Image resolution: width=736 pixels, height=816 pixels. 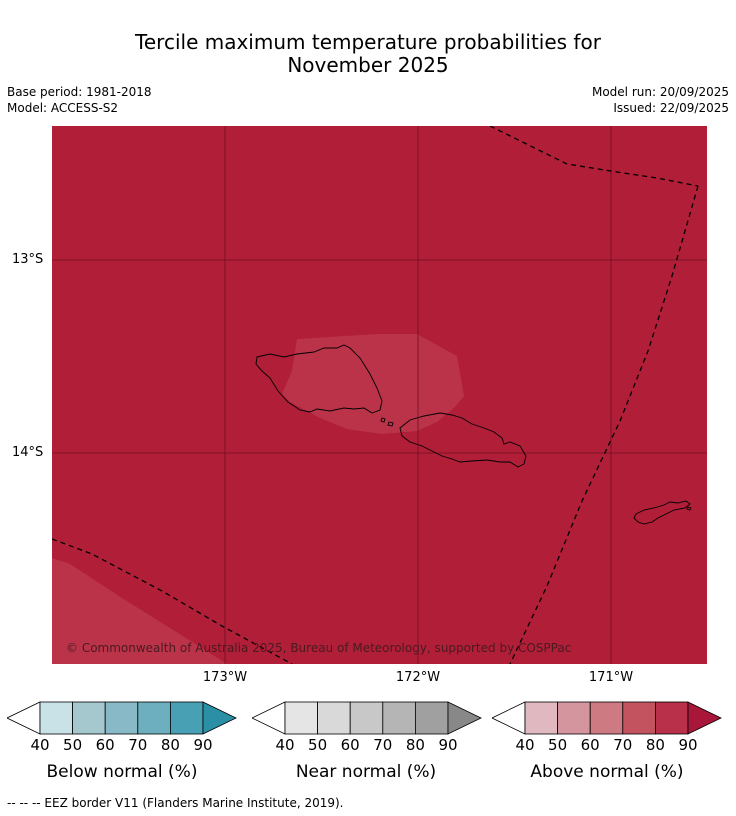 What do you see at coordinates (170, 745) in the screenshot?
I see `colorbar-below-tick-80: 80` at bounding box center [170, 745].